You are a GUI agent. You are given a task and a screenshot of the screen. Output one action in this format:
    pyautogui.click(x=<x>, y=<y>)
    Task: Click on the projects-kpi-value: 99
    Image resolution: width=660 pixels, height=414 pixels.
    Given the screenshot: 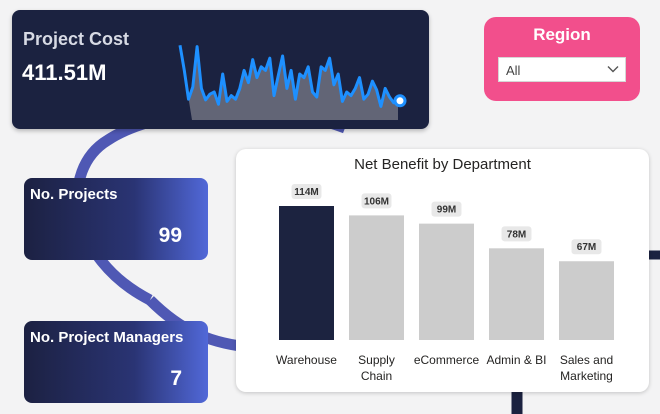 What is the action you would take?
    pyautogui.click(x=170, y=235)
    